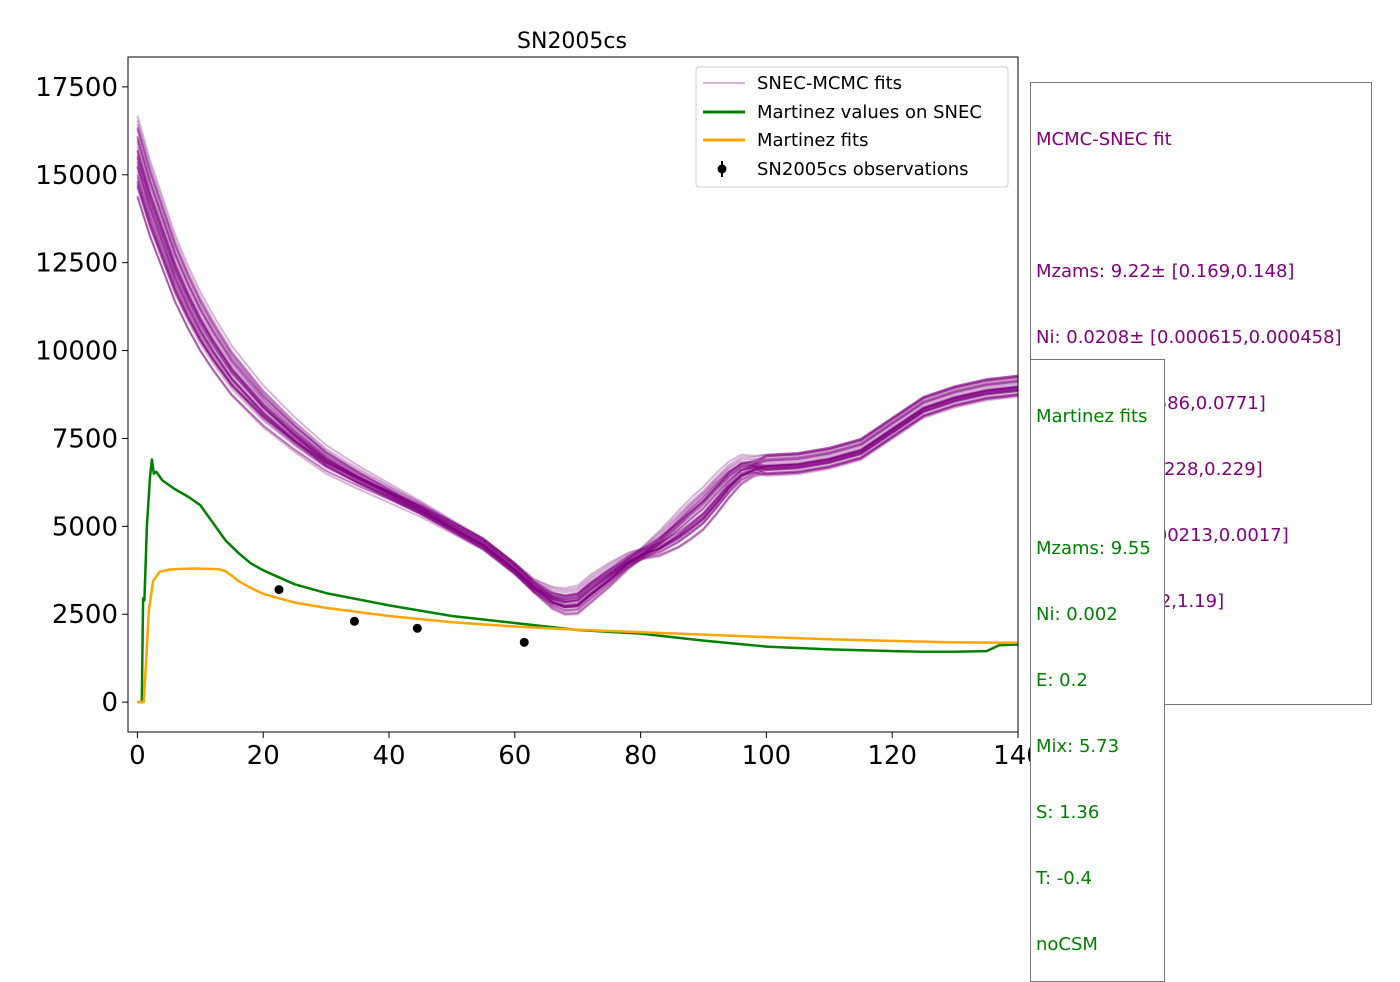  What do you see at coordinates (722, 169) in the screenshot?
I see `legend-swatch-observations-marker` at bounding box center [722, 169].